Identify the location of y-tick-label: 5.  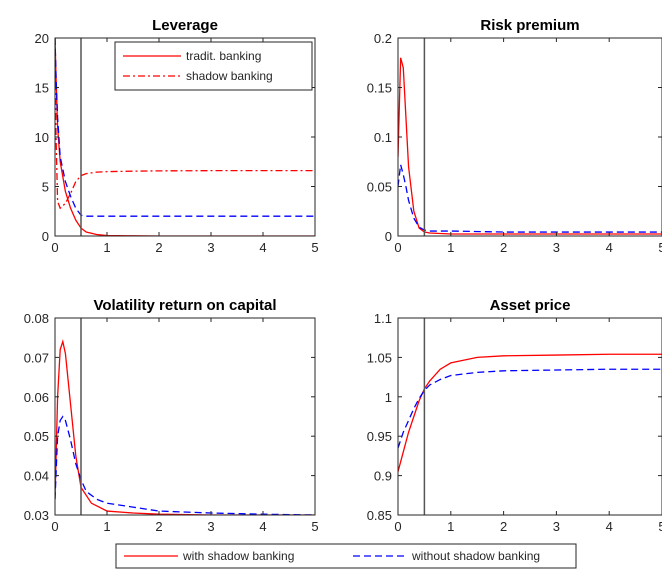
(45, 187).